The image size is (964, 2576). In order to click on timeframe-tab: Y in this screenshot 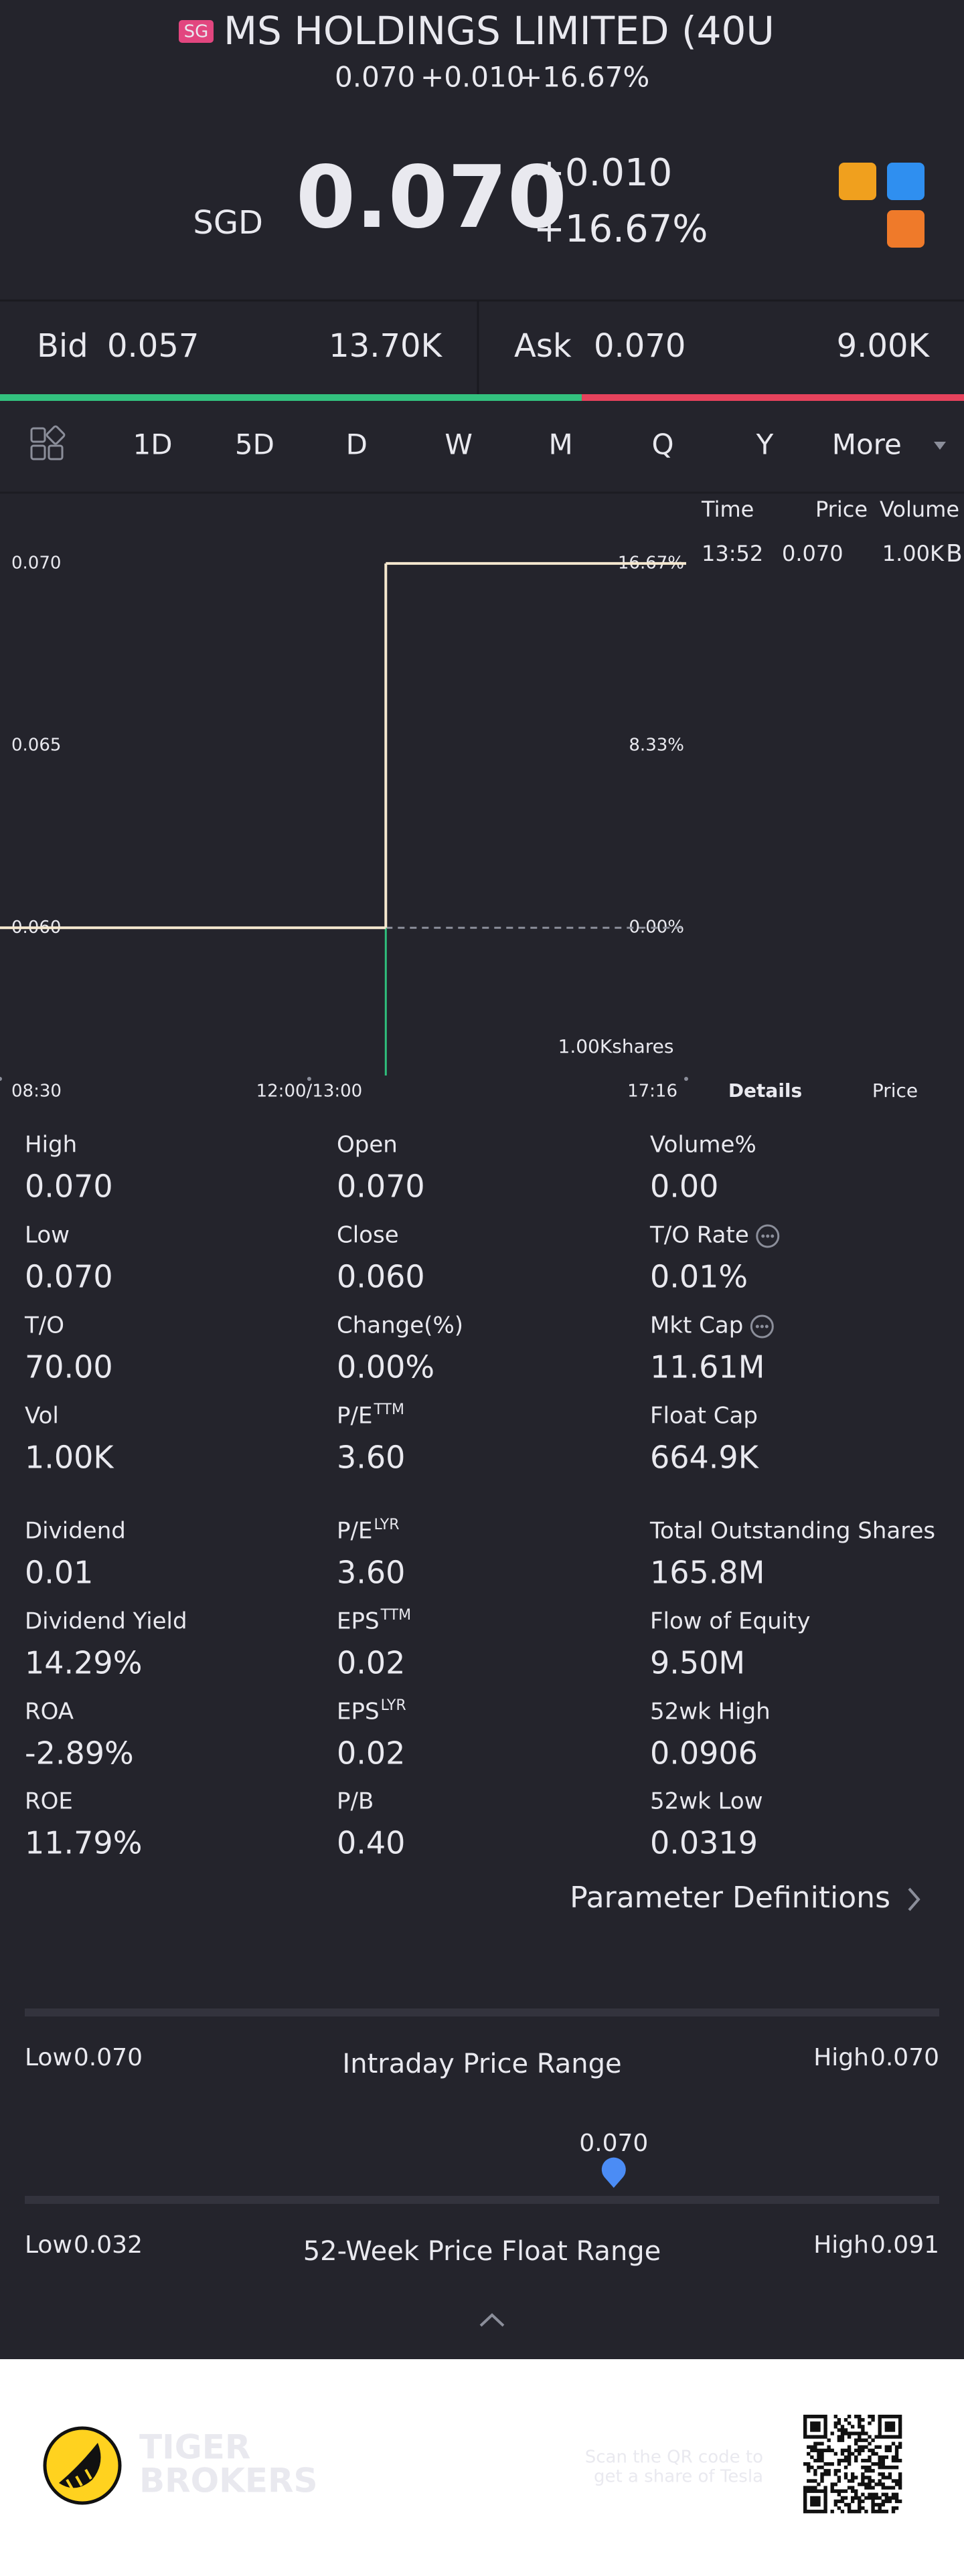, I will do `click(765, 444)`.